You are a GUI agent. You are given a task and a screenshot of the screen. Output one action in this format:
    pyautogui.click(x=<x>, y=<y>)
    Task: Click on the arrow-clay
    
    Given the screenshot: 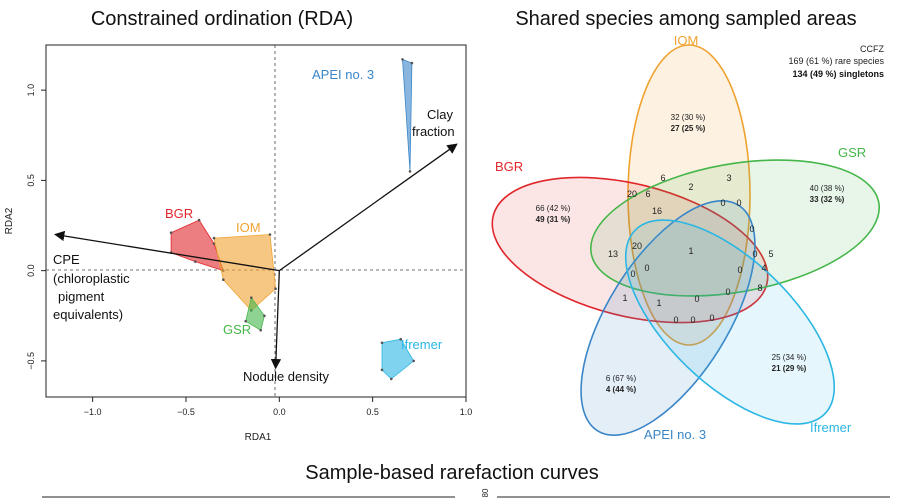 What is the action you would take?
    pyautogui.click(x=368, y=207)
    